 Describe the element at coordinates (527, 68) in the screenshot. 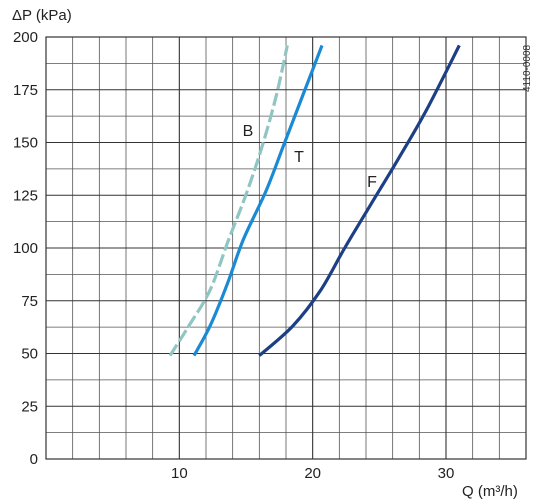

I see `figure-code: 4110-0008` at that location.